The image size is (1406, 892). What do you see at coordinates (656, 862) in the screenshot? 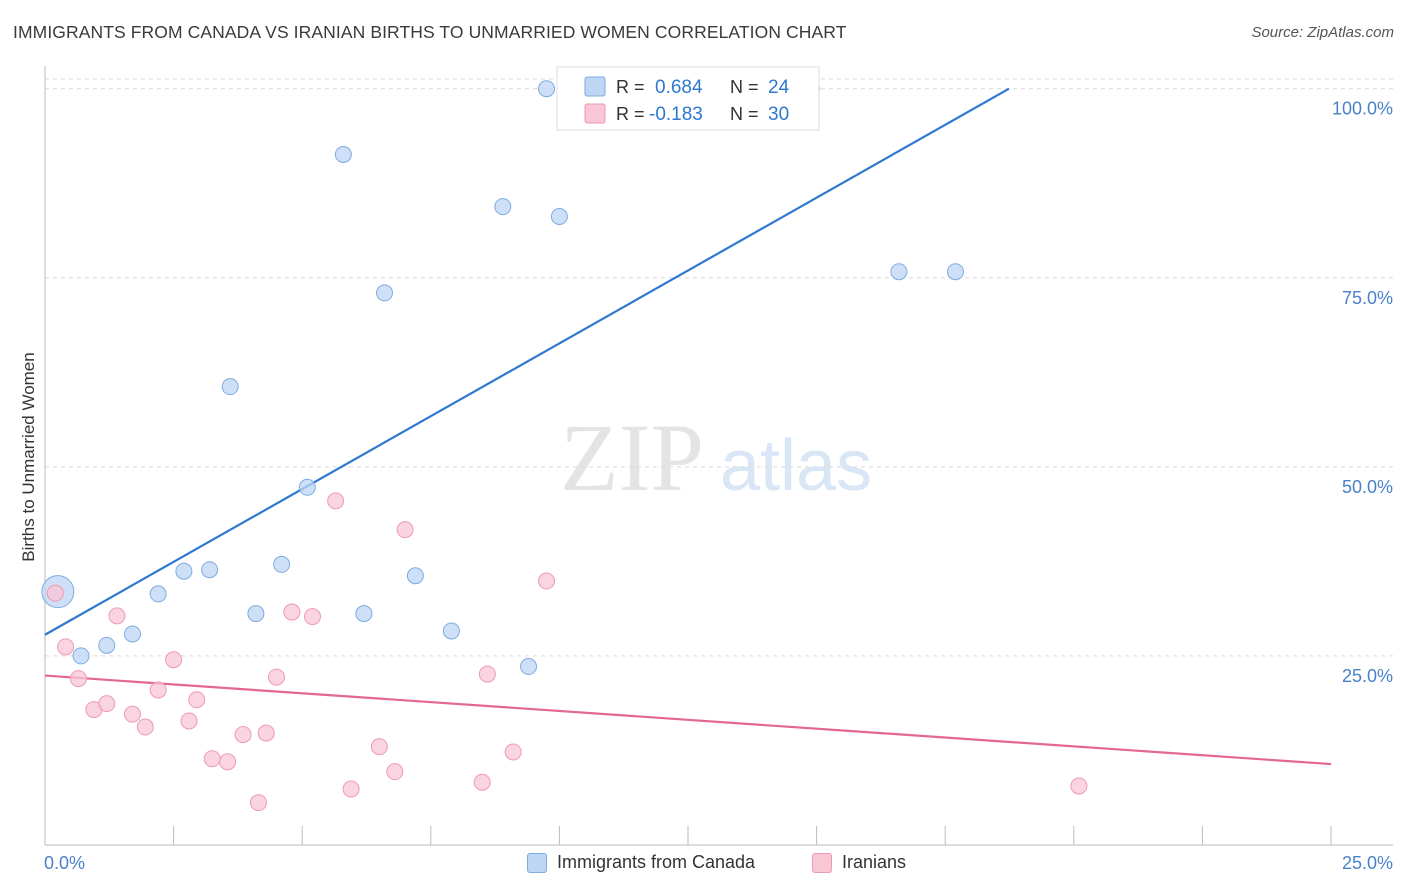
I see `legend-label-canada: Immigrants from Canada` at bounding box center [656, 862].